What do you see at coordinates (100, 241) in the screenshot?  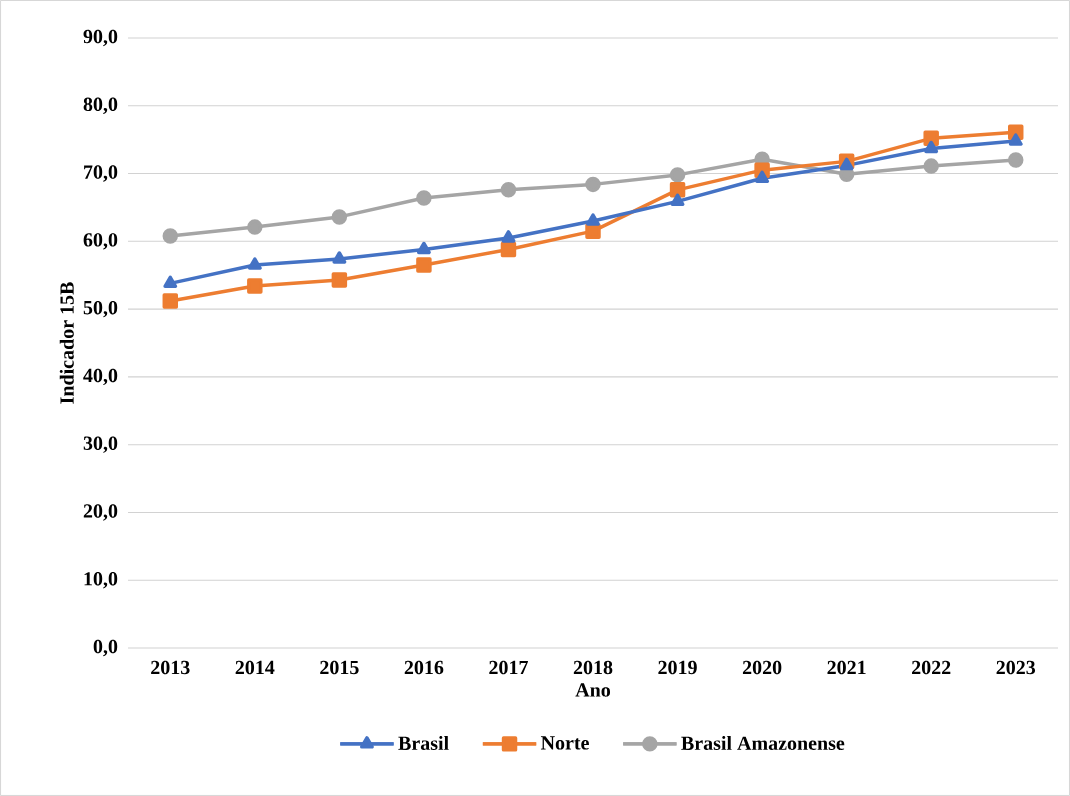 I see `y-tick-label: 60,0` at bounding box center [100, 241].